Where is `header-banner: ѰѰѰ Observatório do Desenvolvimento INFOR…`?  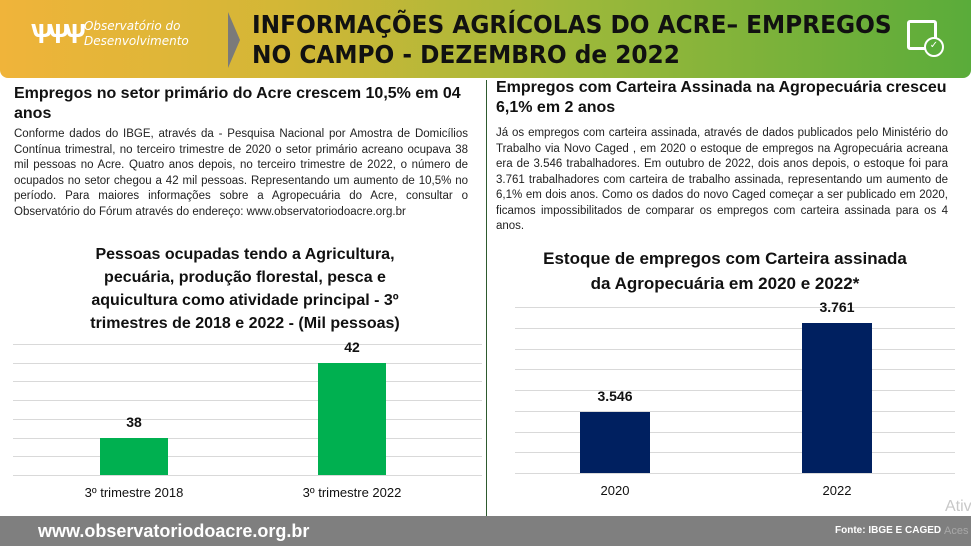
header-banner: ѰѰѰ Observatório do Desenvolvimento INFOR… is located at coordinates (485, 39).